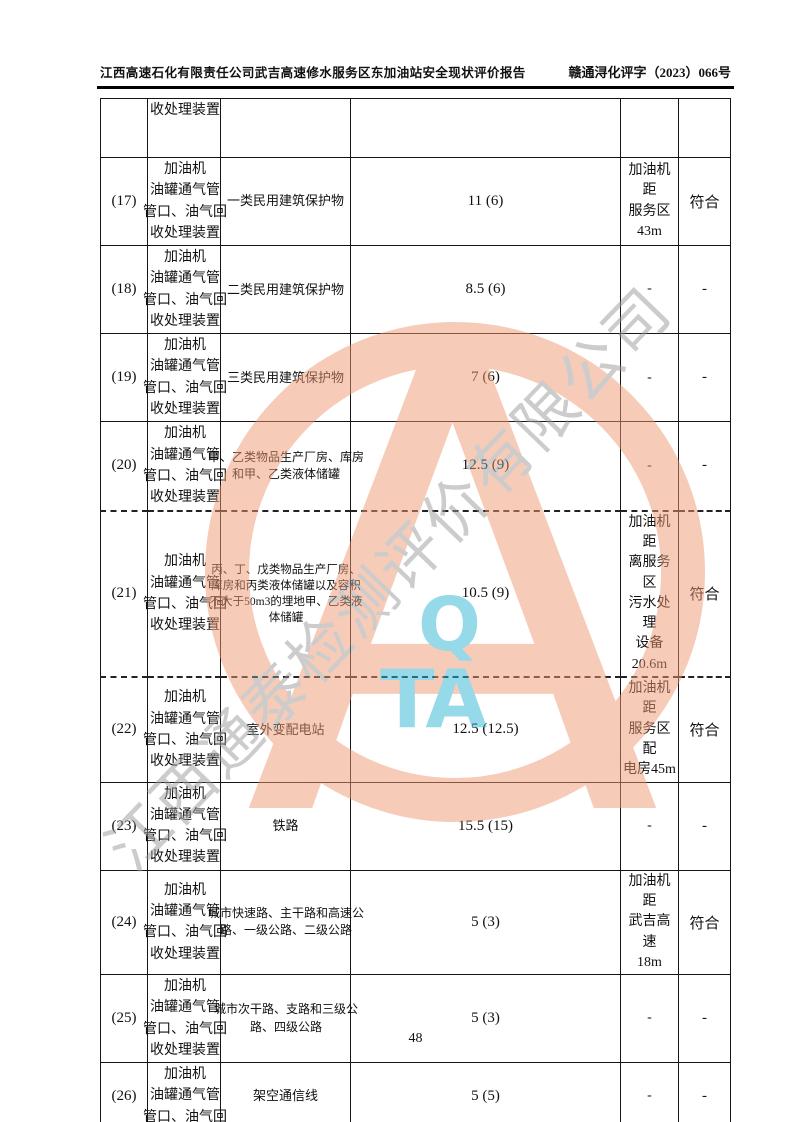 The image size is (793, 1122). Describe the element at coordinates (704, 128) in the screenshot. I see `result-cell` at that location.